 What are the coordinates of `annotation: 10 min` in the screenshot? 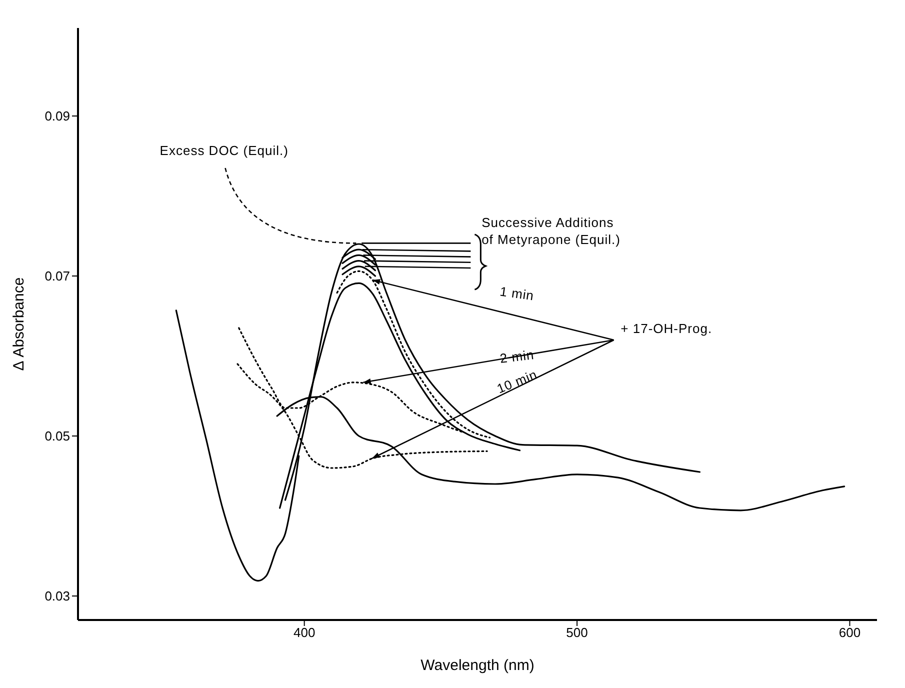 It's located at (517, 381).